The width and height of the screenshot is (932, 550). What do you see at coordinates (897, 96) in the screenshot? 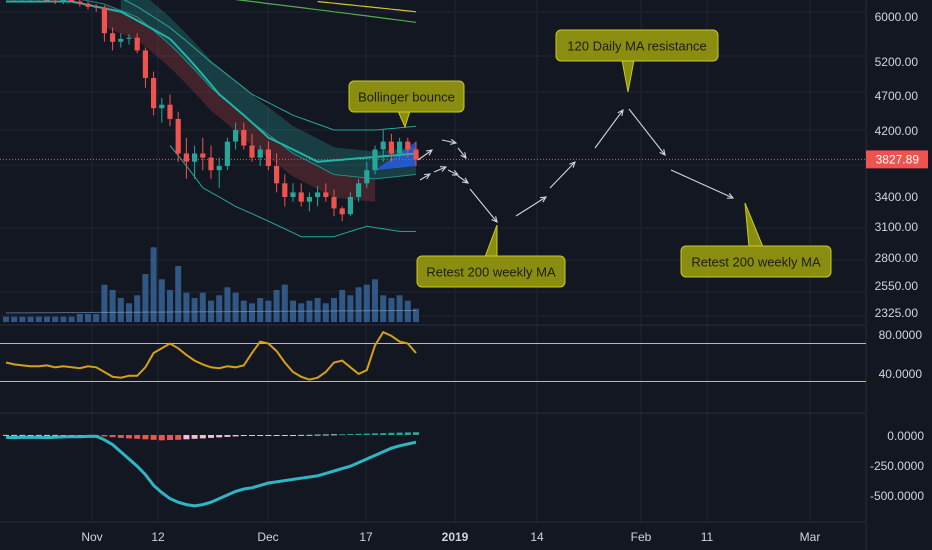
I see `price-tick-label: 4700.00` at bounding box center [897, 96].